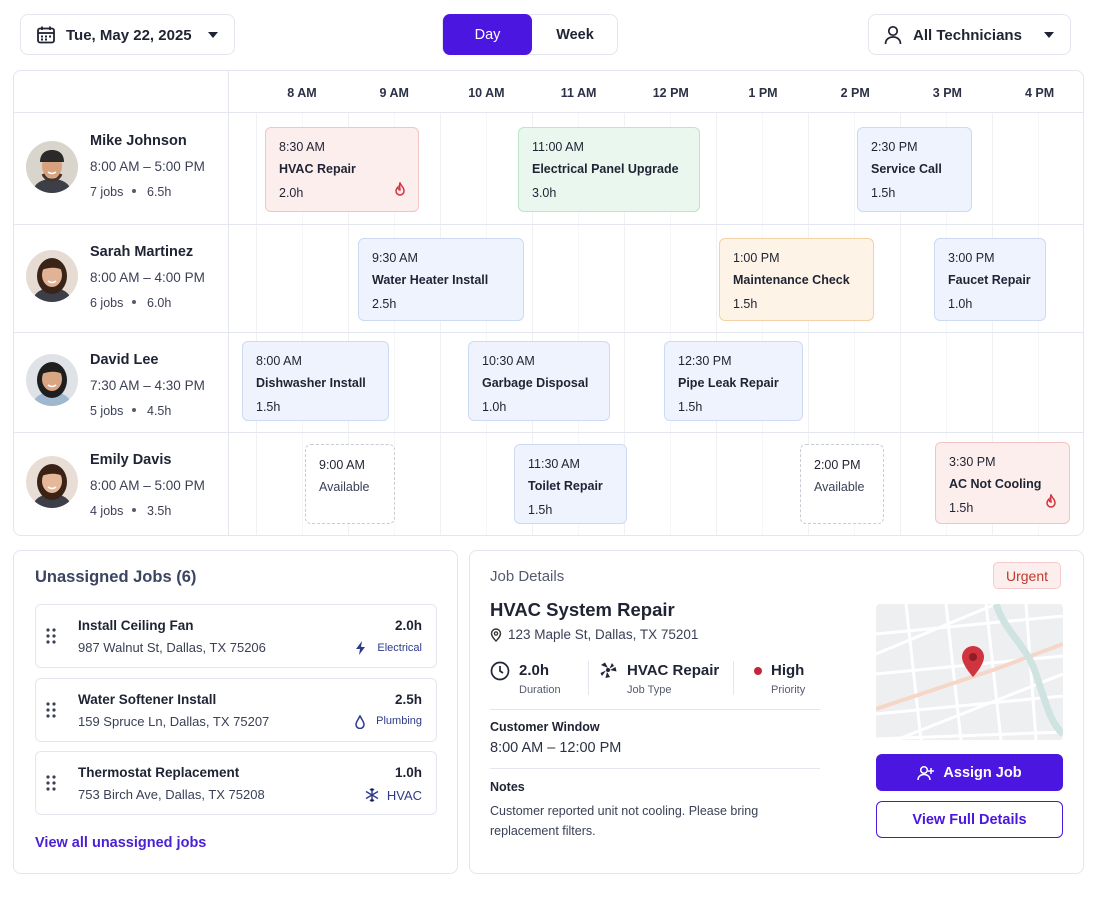 This screenshot has width=1100, height=899. What do you see at coordinates (127, 34) in the screenshot?
I see `date-picker: Tue, May 22, 2025` at bounding box center [127, 34].